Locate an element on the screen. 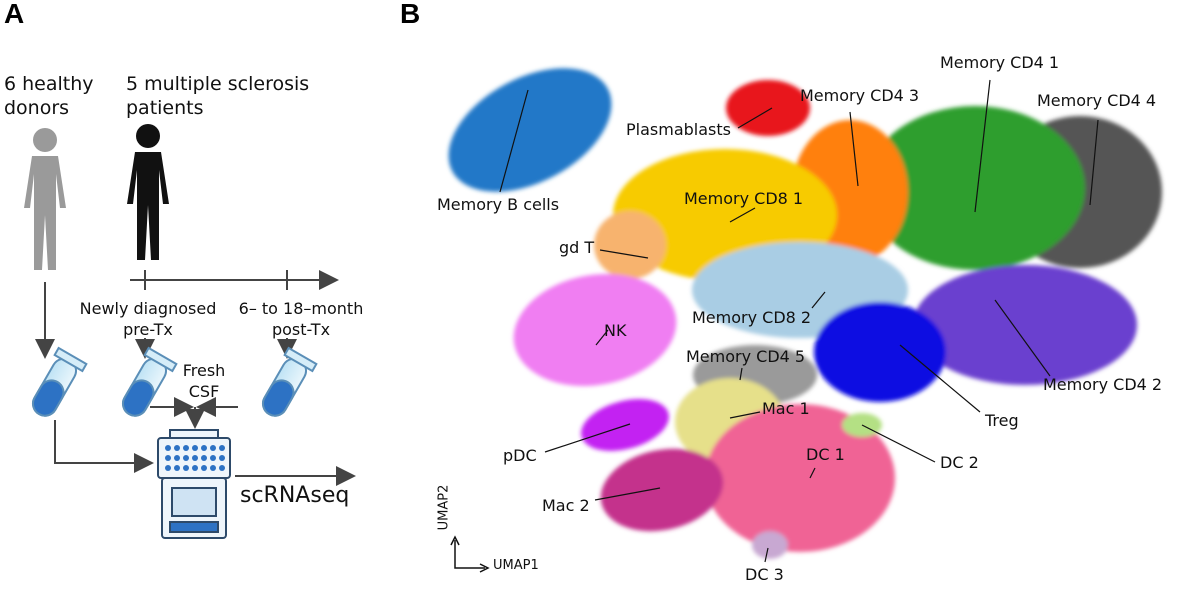  panel-label: A is located at coordinates (14, 14).